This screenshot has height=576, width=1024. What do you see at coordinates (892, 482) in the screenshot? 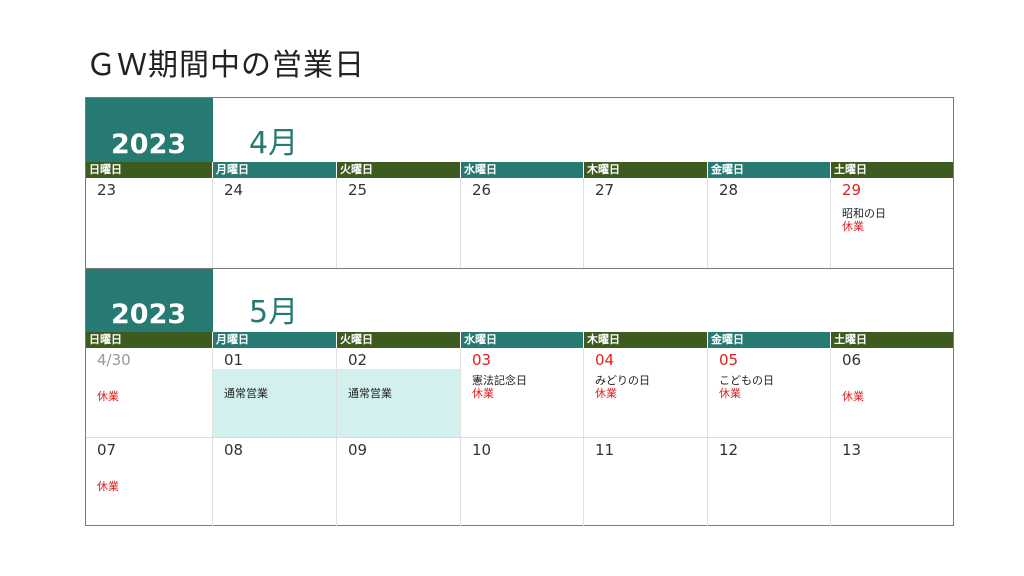
I see `day-cell: 13` at bounding box center [892, 482].